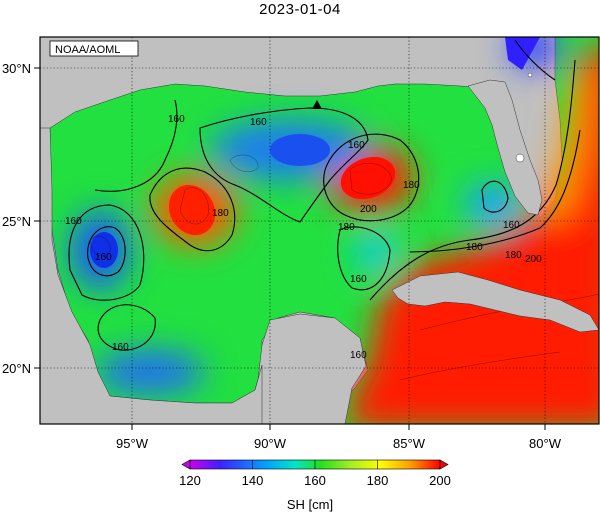  I want to click on colorbar: 120 140 160 180 200, so click(315, 473).